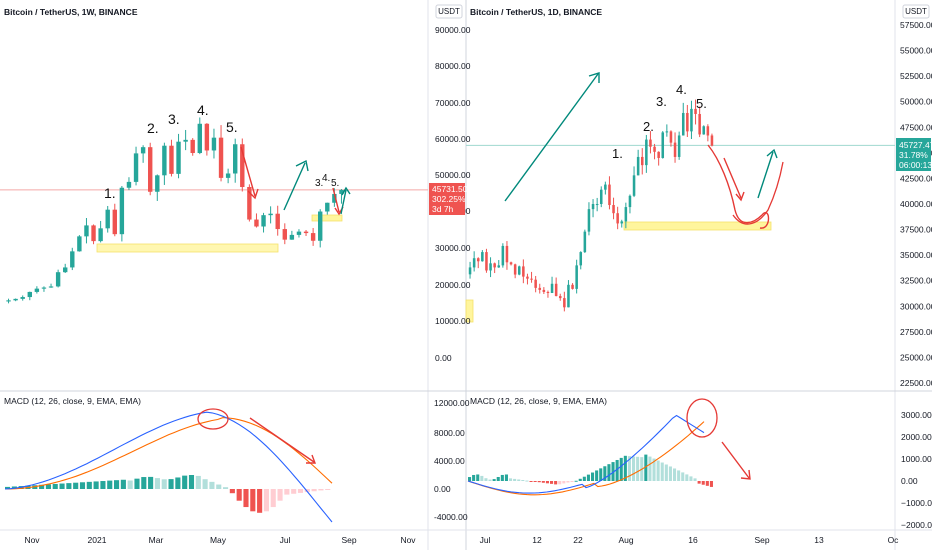 This screenshot has height=555, width=932. I want to click on right-macd-chart, so click(590, 455).